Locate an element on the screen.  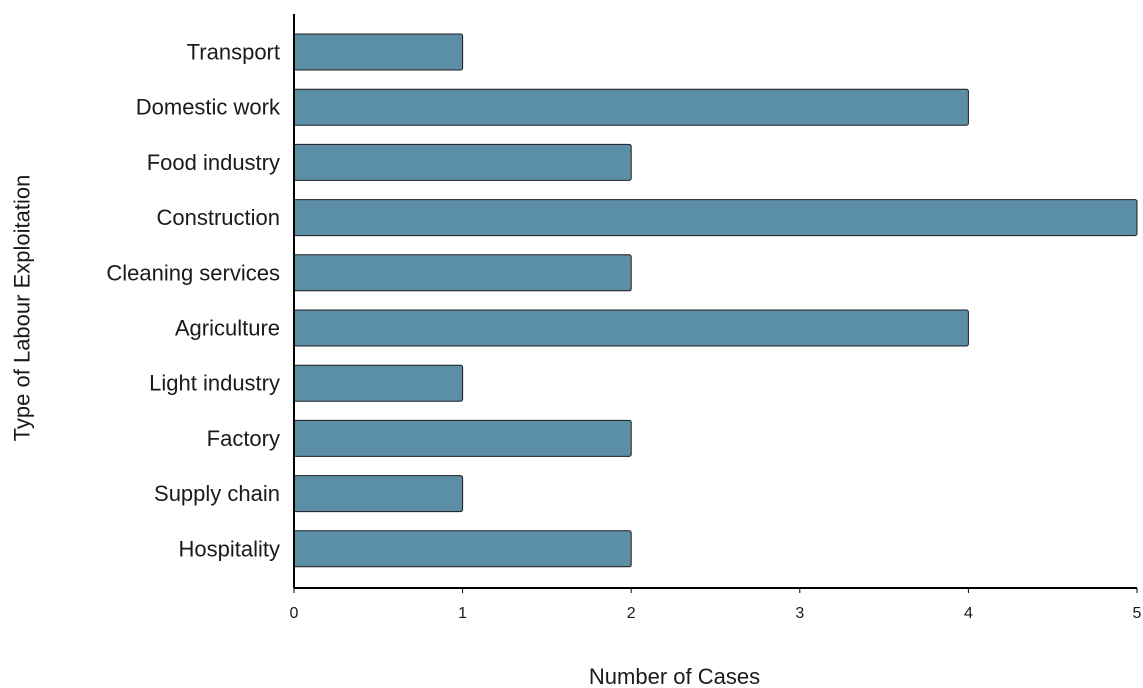
category-label: Agriculture is located at coordinates (227, 328).